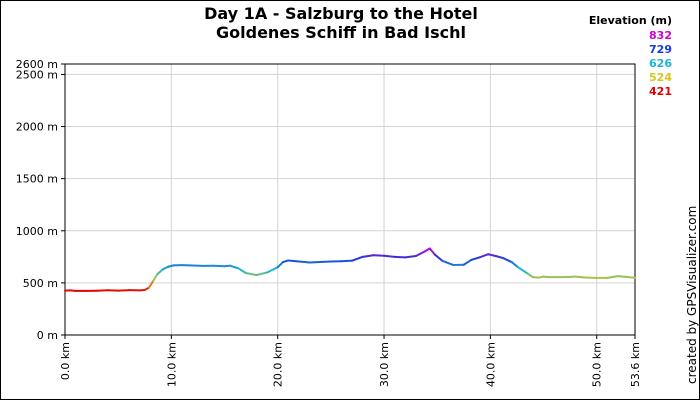  What do you see at coordinates (630, 20) in the screenshot?
I see `legend-title: Elevation (m)` at bounding box center [630, 20].